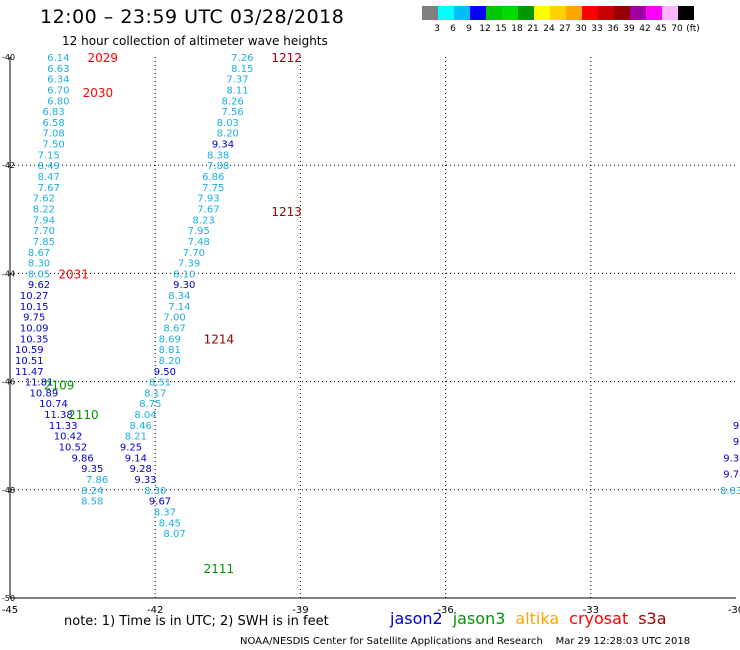 Image resolution: width=740 pixels, height=650 pixels. What do you see at coordinates (469, 29) in the screenshot?
I see `colorbar-label: 9` at bounding box center [469, 29].